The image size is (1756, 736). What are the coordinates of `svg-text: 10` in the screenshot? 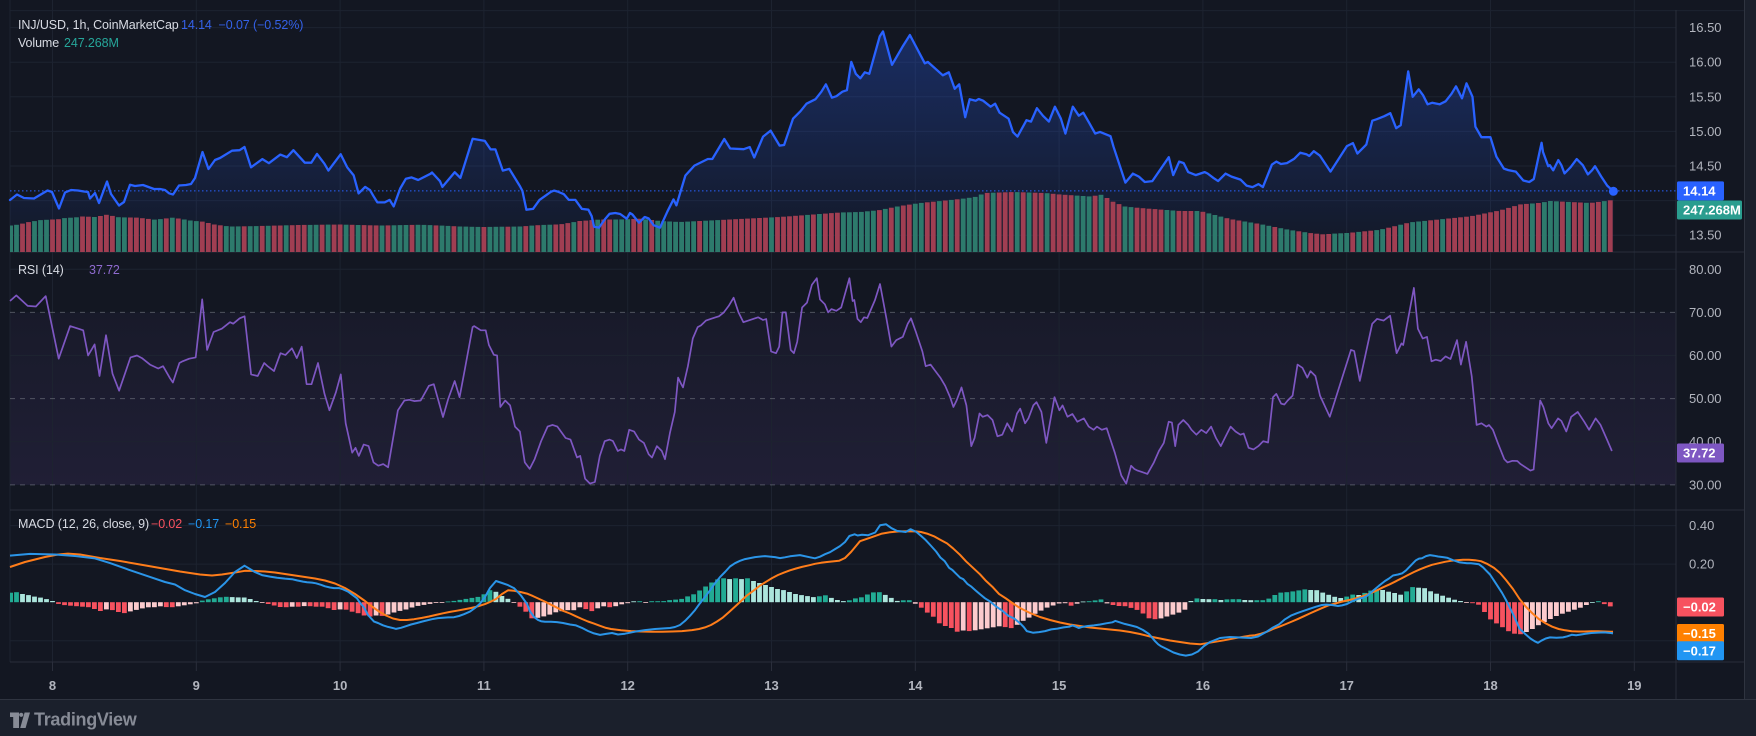 It's located at (340, 685).